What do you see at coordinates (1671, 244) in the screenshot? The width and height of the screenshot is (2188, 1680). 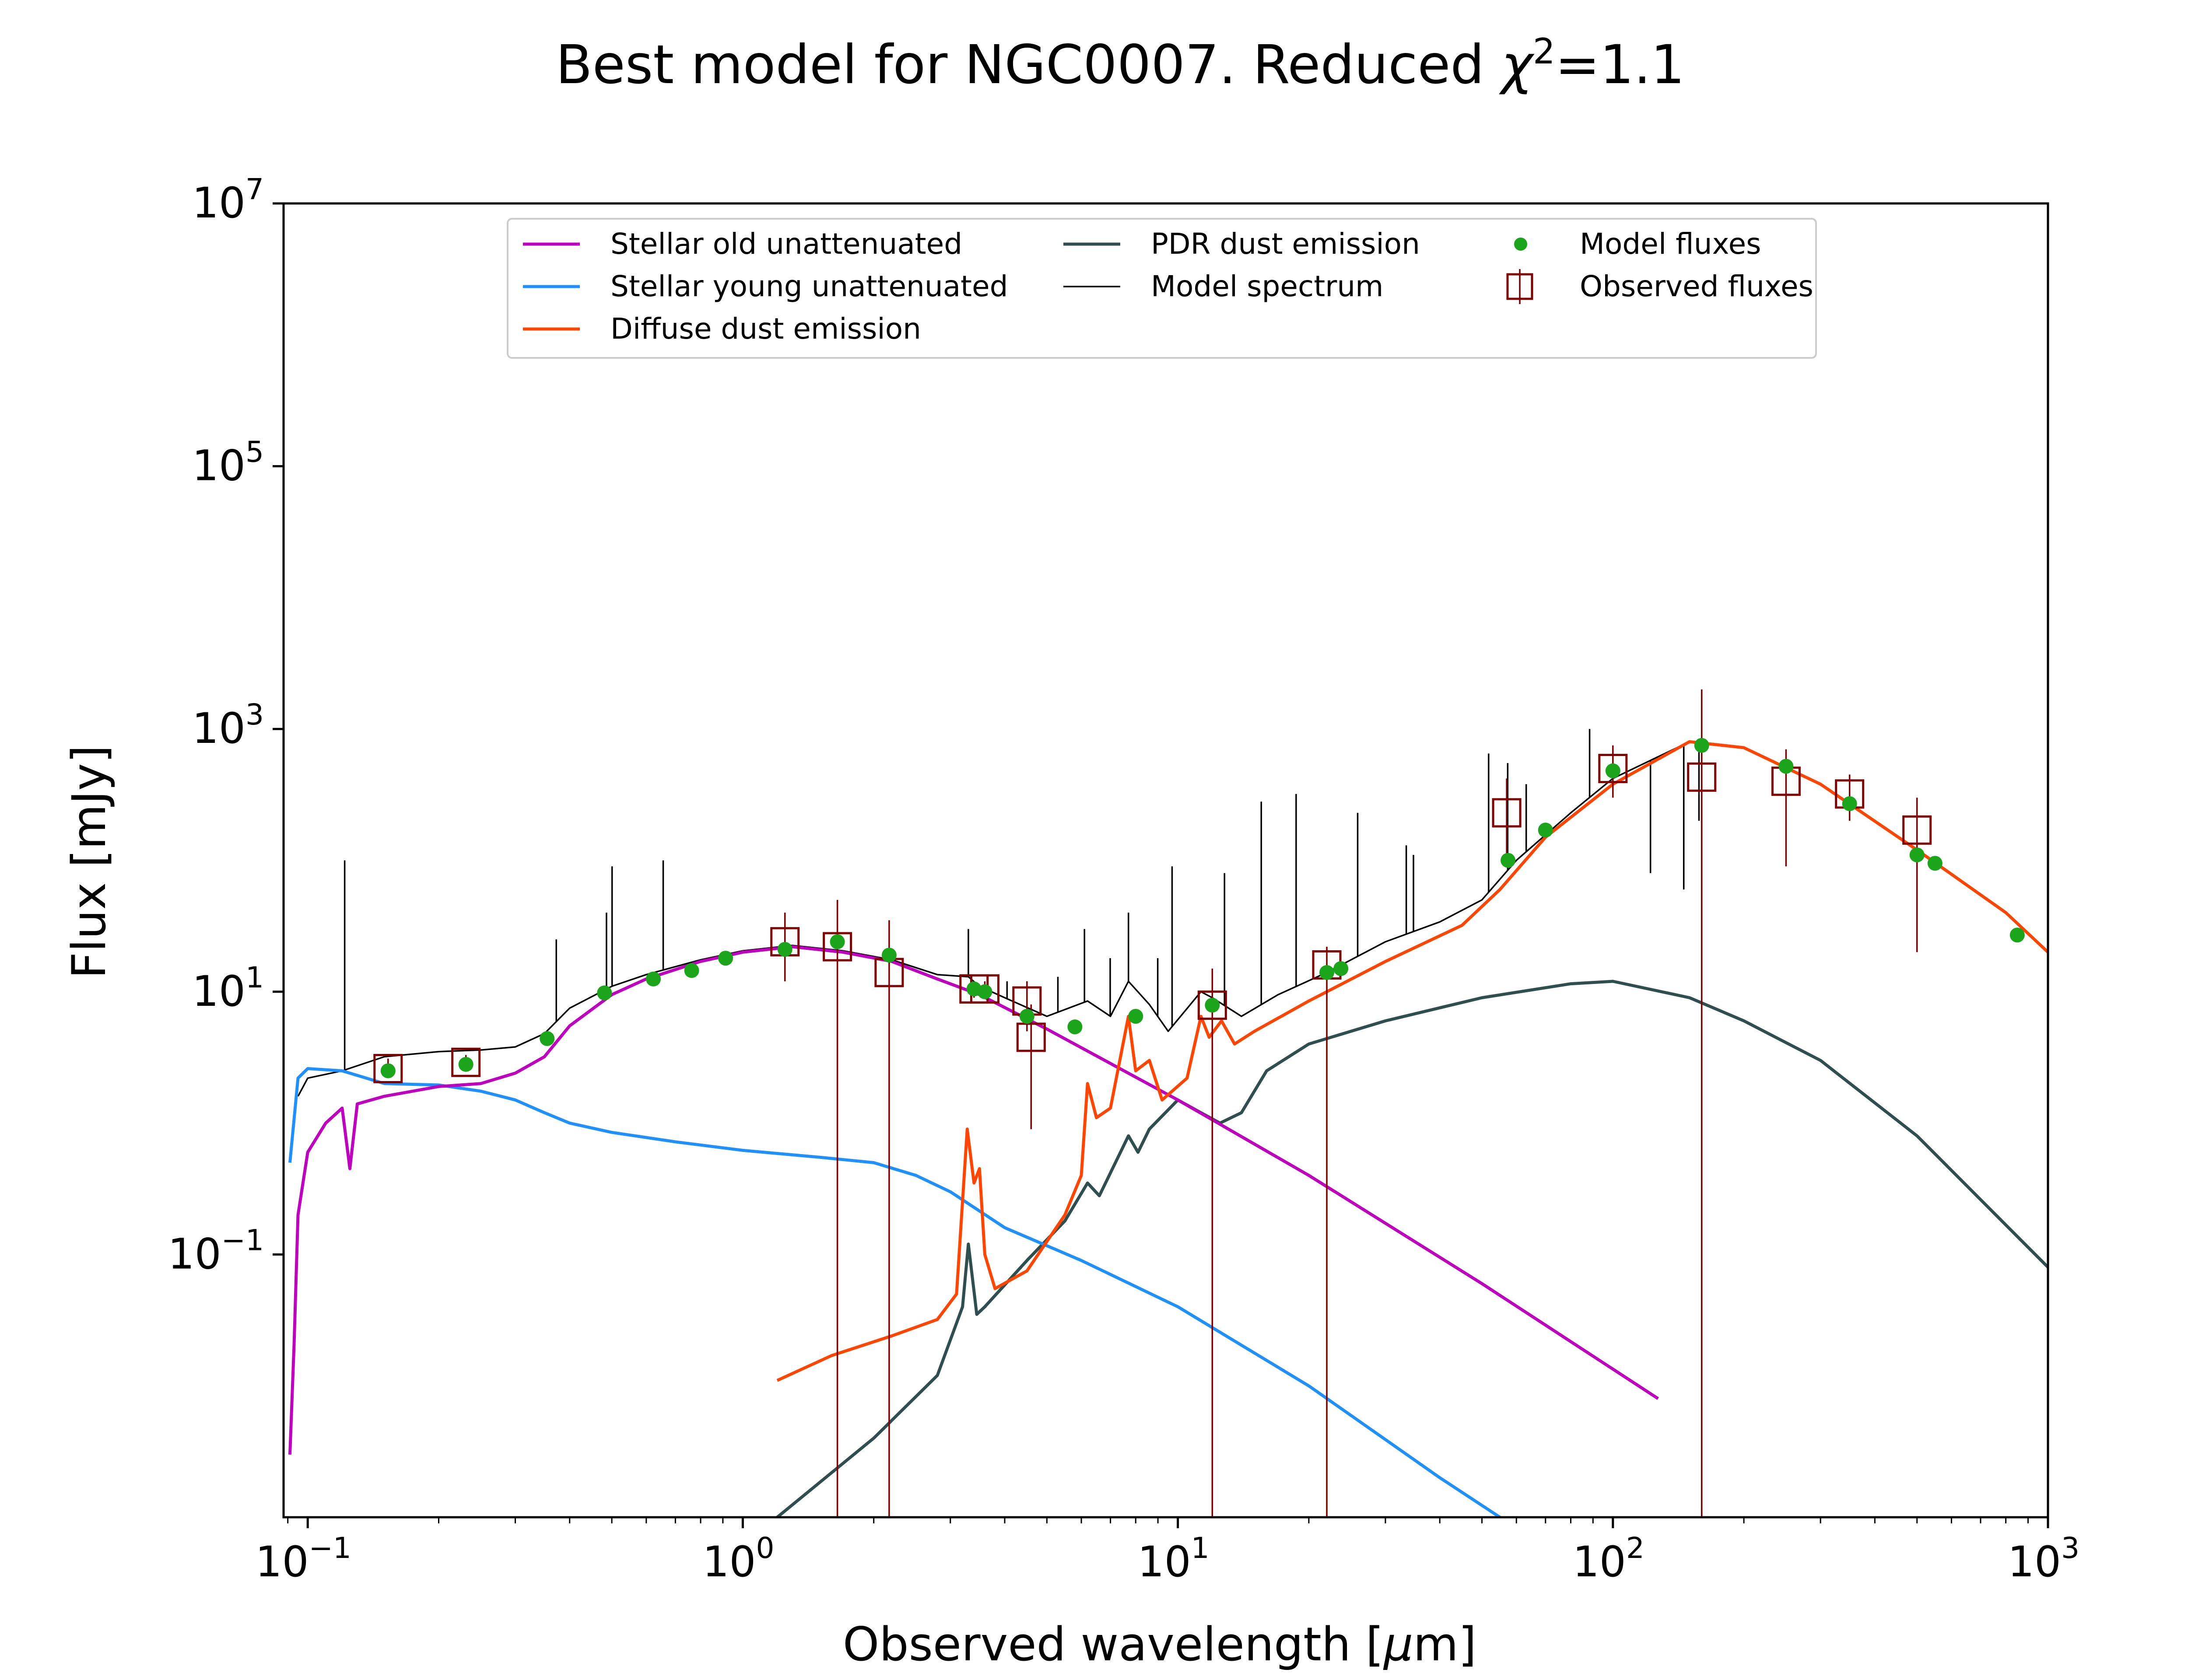 I see `legend-label: Model fluxes` at bounding box center [1671, 244].